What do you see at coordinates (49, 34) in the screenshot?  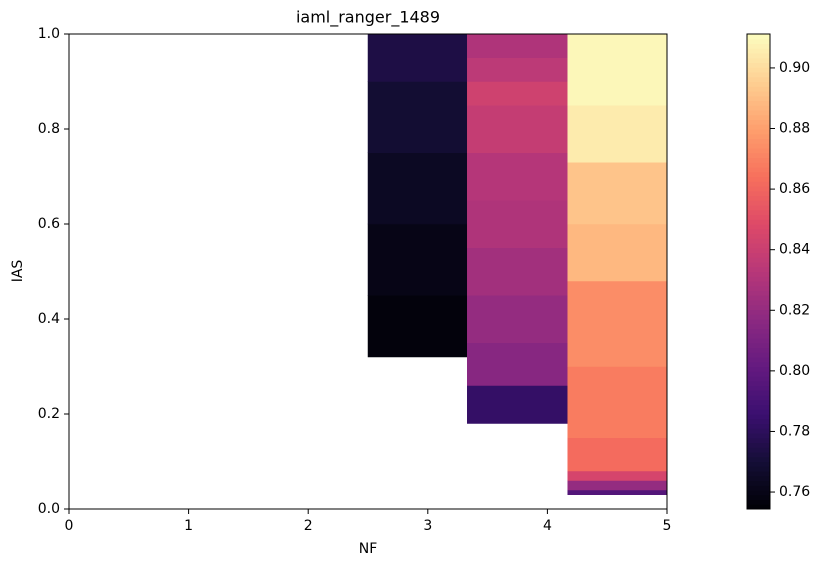 I see `y-tick-label: 1.0` at bounding box center [49, 34].